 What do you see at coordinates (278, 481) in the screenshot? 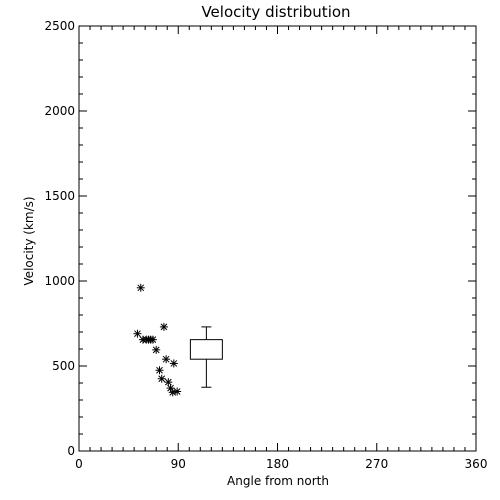
I see `x-axis-title: Angle from north` at bounding box center [278, 481].